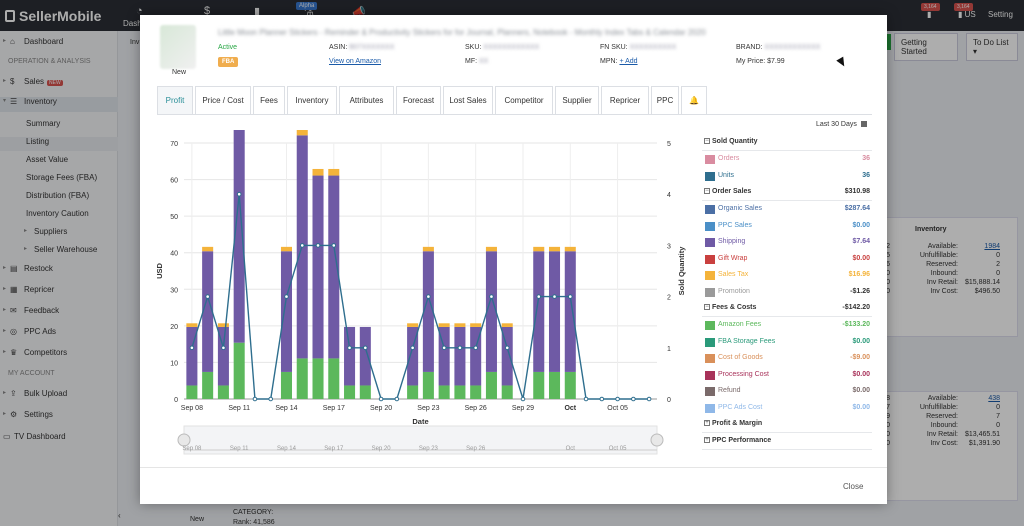 Image resolution: width=1024 pixels, height=526 pixels. What do you see at coordinates (58, 195) in the screenshot?
I see `sidebar-item-distribution: Distribution (FBA)` at bounding box center [58, 195].